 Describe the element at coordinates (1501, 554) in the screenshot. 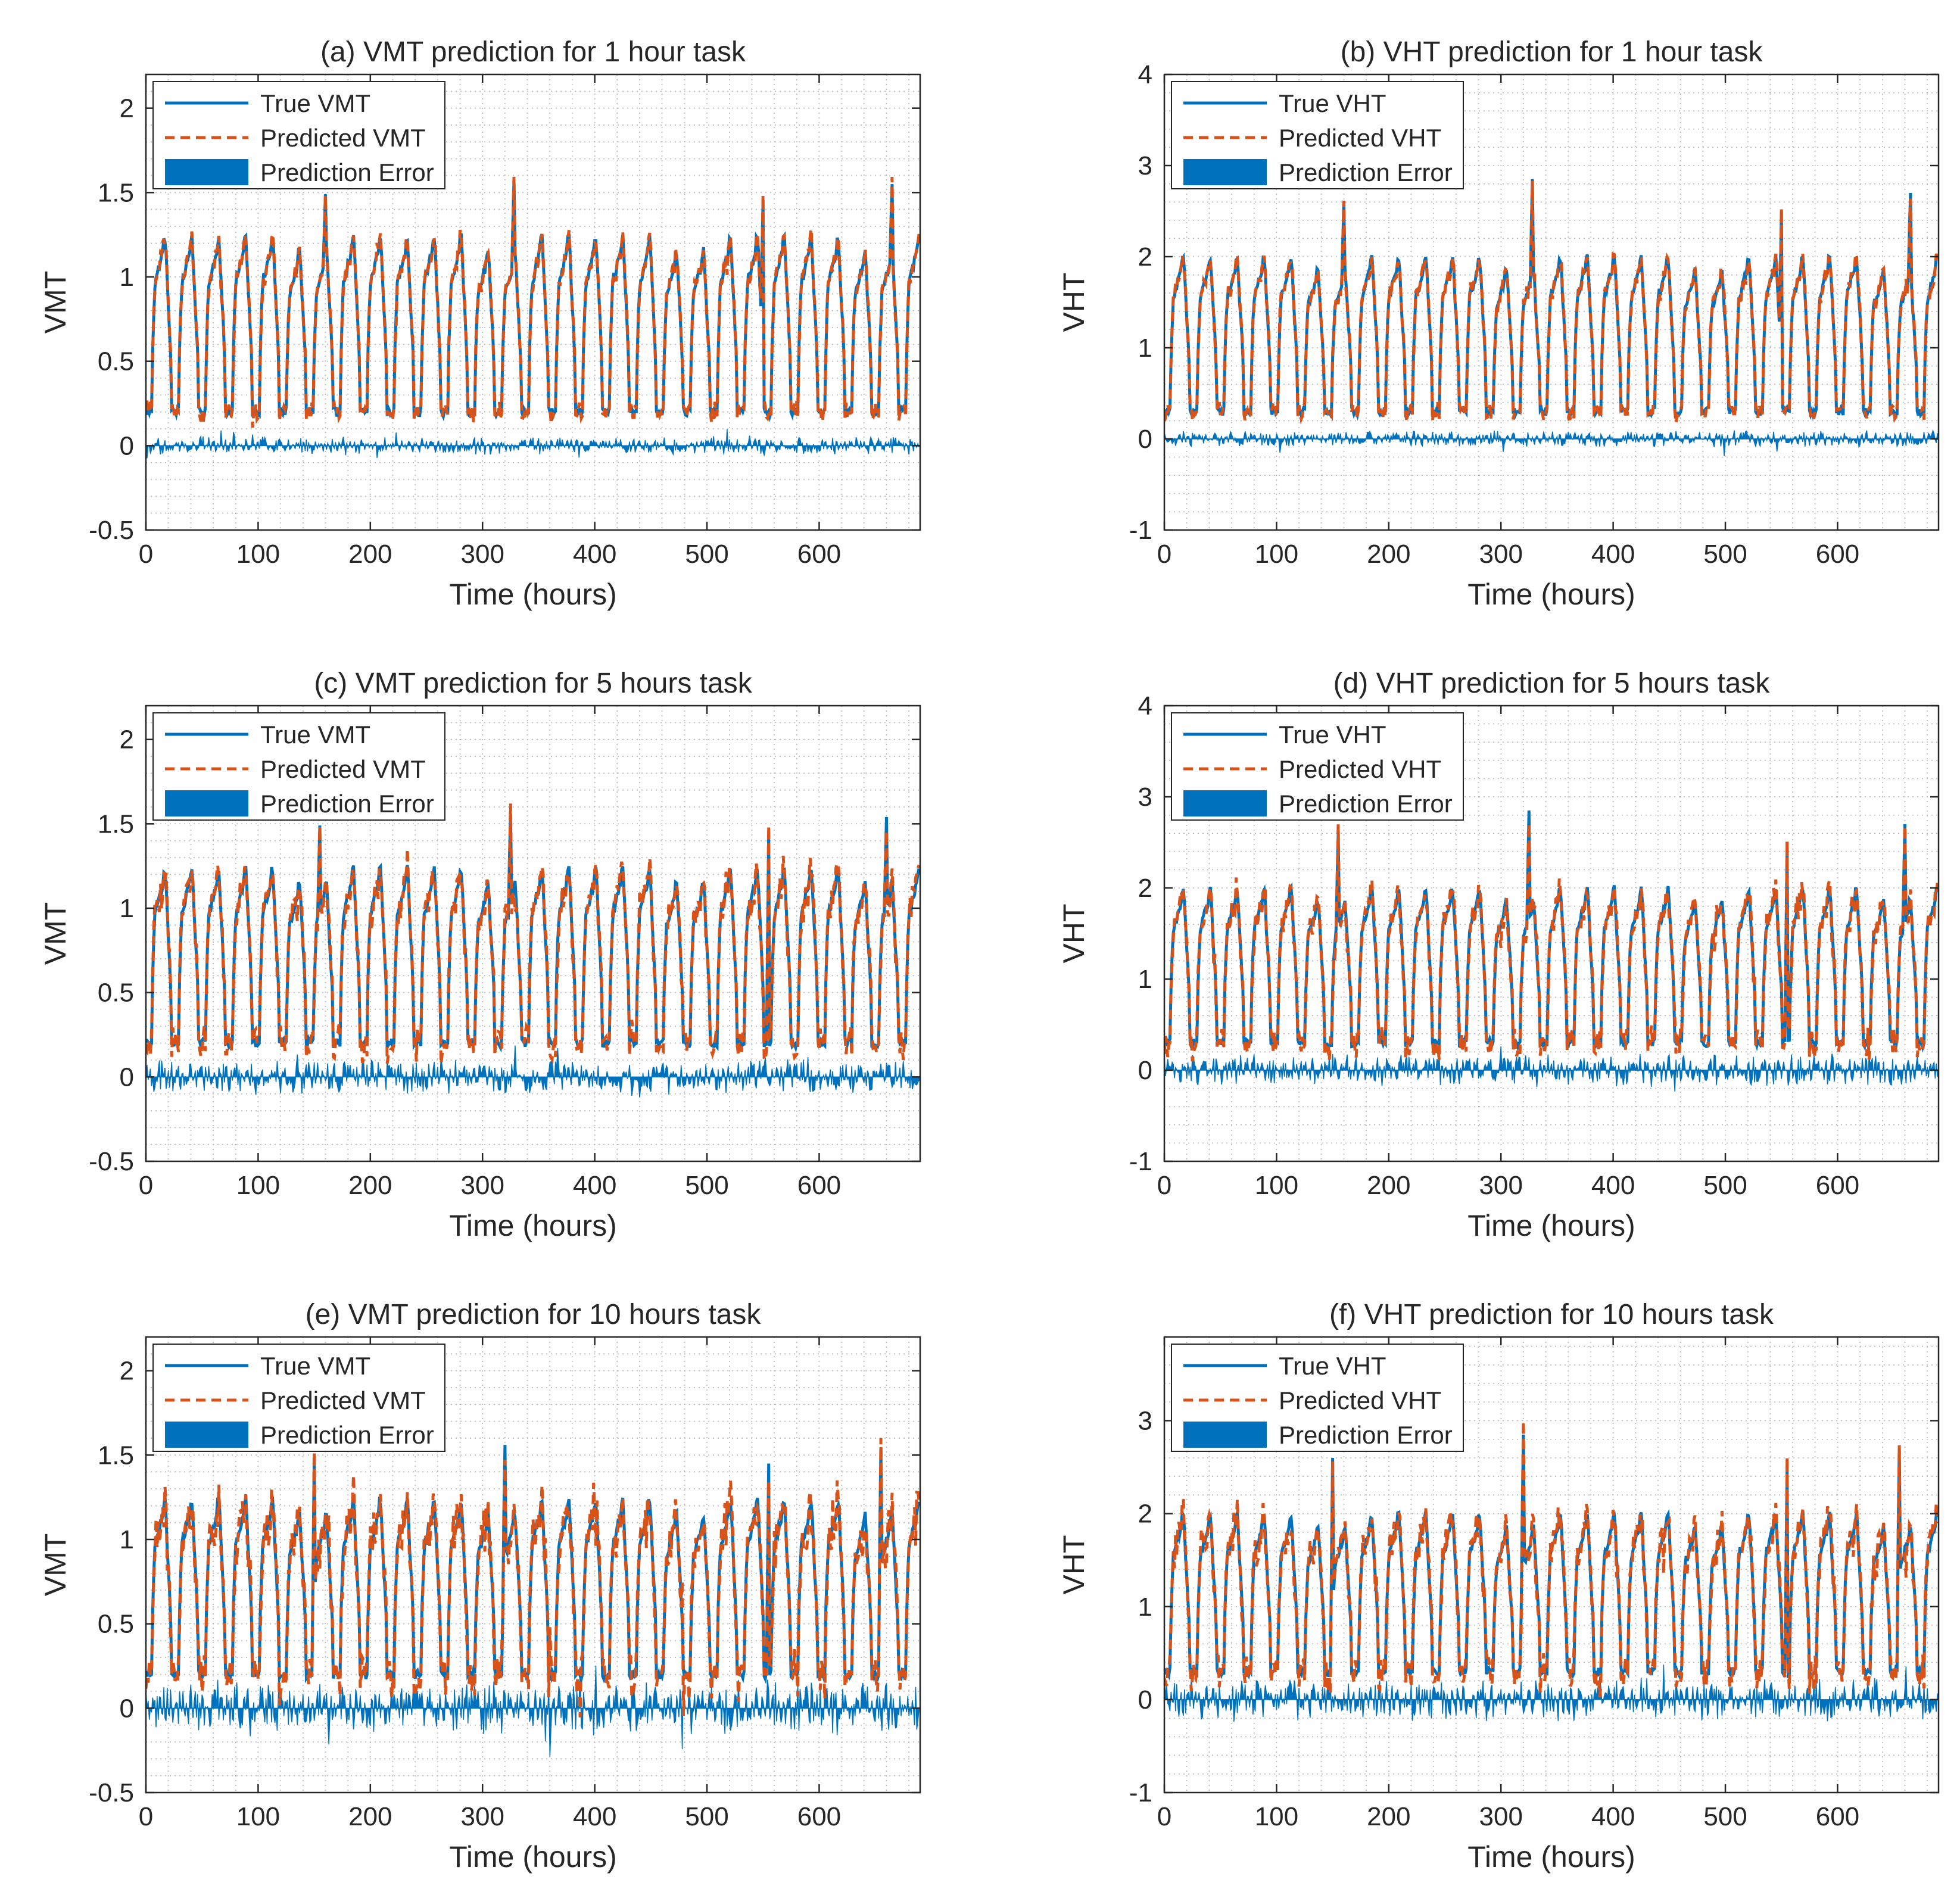

I see `x-tick-label: 300` at that location.